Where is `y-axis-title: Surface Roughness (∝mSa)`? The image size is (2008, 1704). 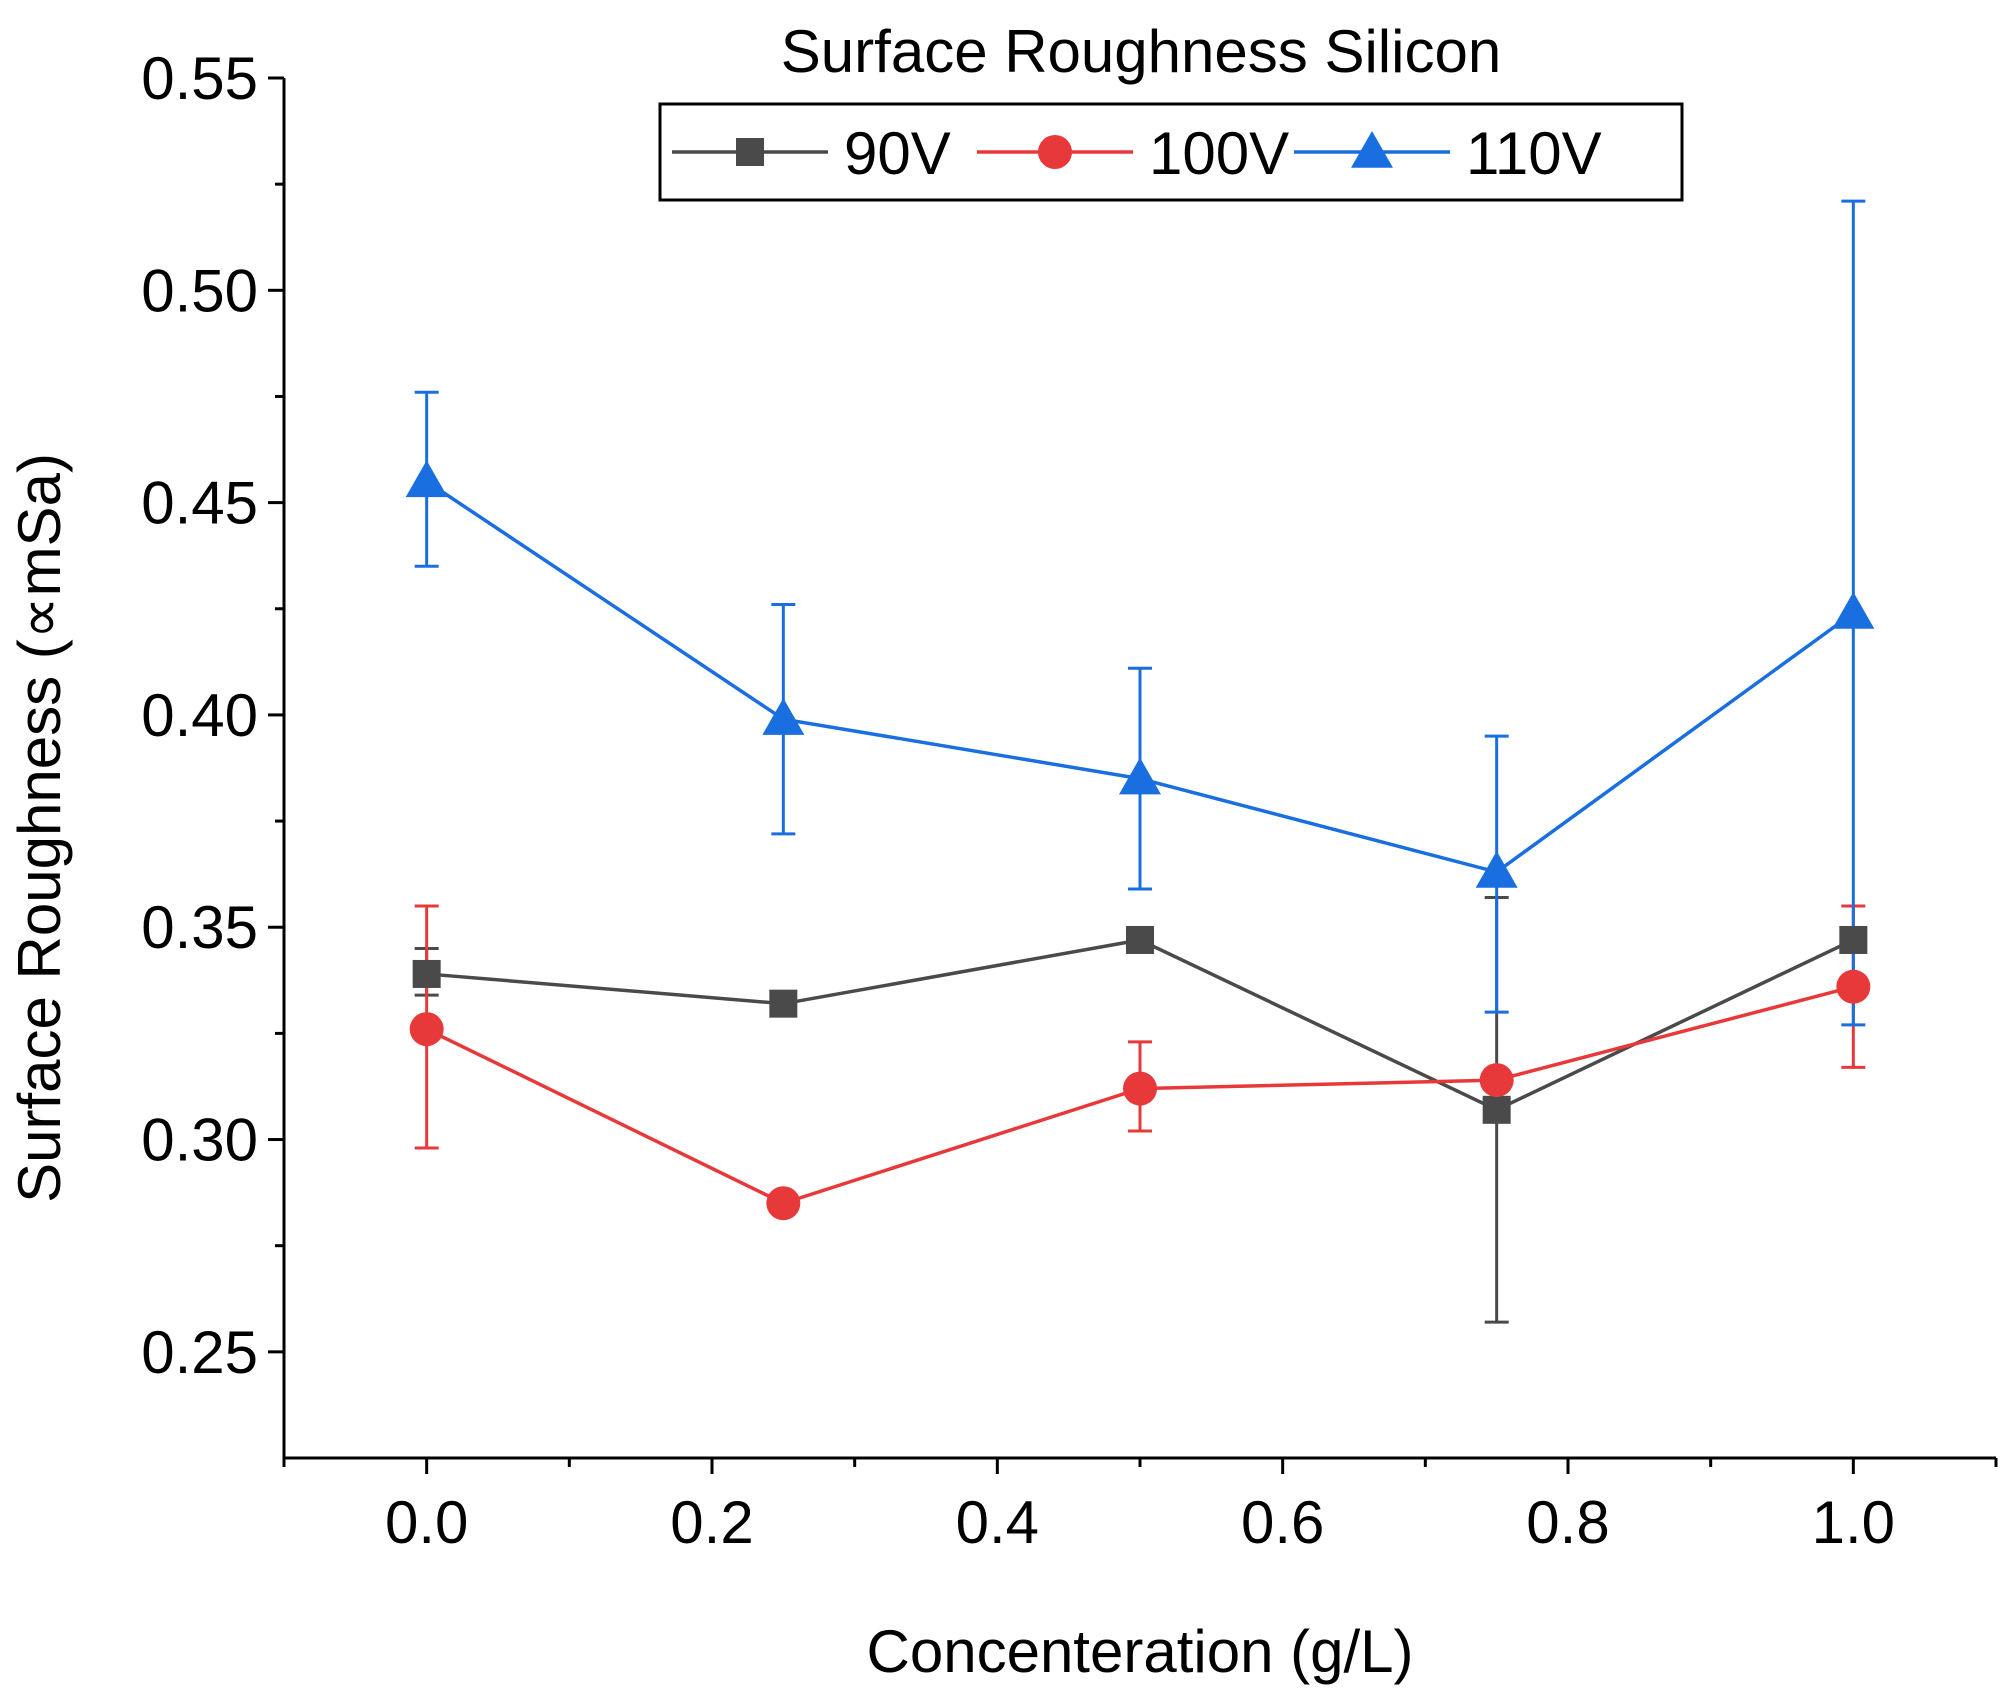 y-axis-title: Surface Roughness (∝mSa) is located at coordinates (39, 828).